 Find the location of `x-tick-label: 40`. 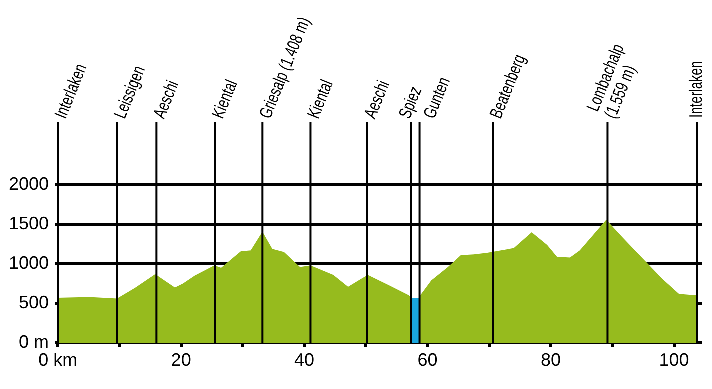

x-tick-label: 40 is located at coordinates (304, 360).